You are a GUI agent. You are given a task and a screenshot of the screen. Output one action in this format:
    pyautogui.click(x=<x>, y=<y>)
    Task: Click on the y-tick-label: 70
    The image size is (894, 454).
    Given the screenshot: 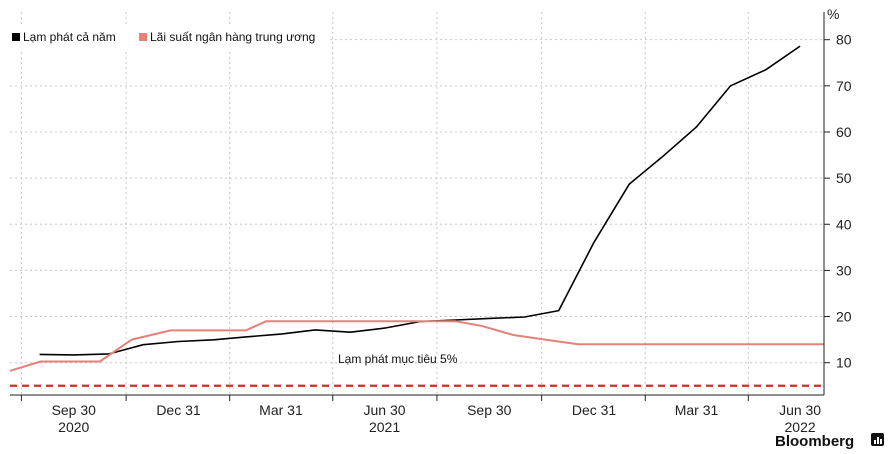 What is the action you would take?
    pyautogui.click(x=844, y=86)
    